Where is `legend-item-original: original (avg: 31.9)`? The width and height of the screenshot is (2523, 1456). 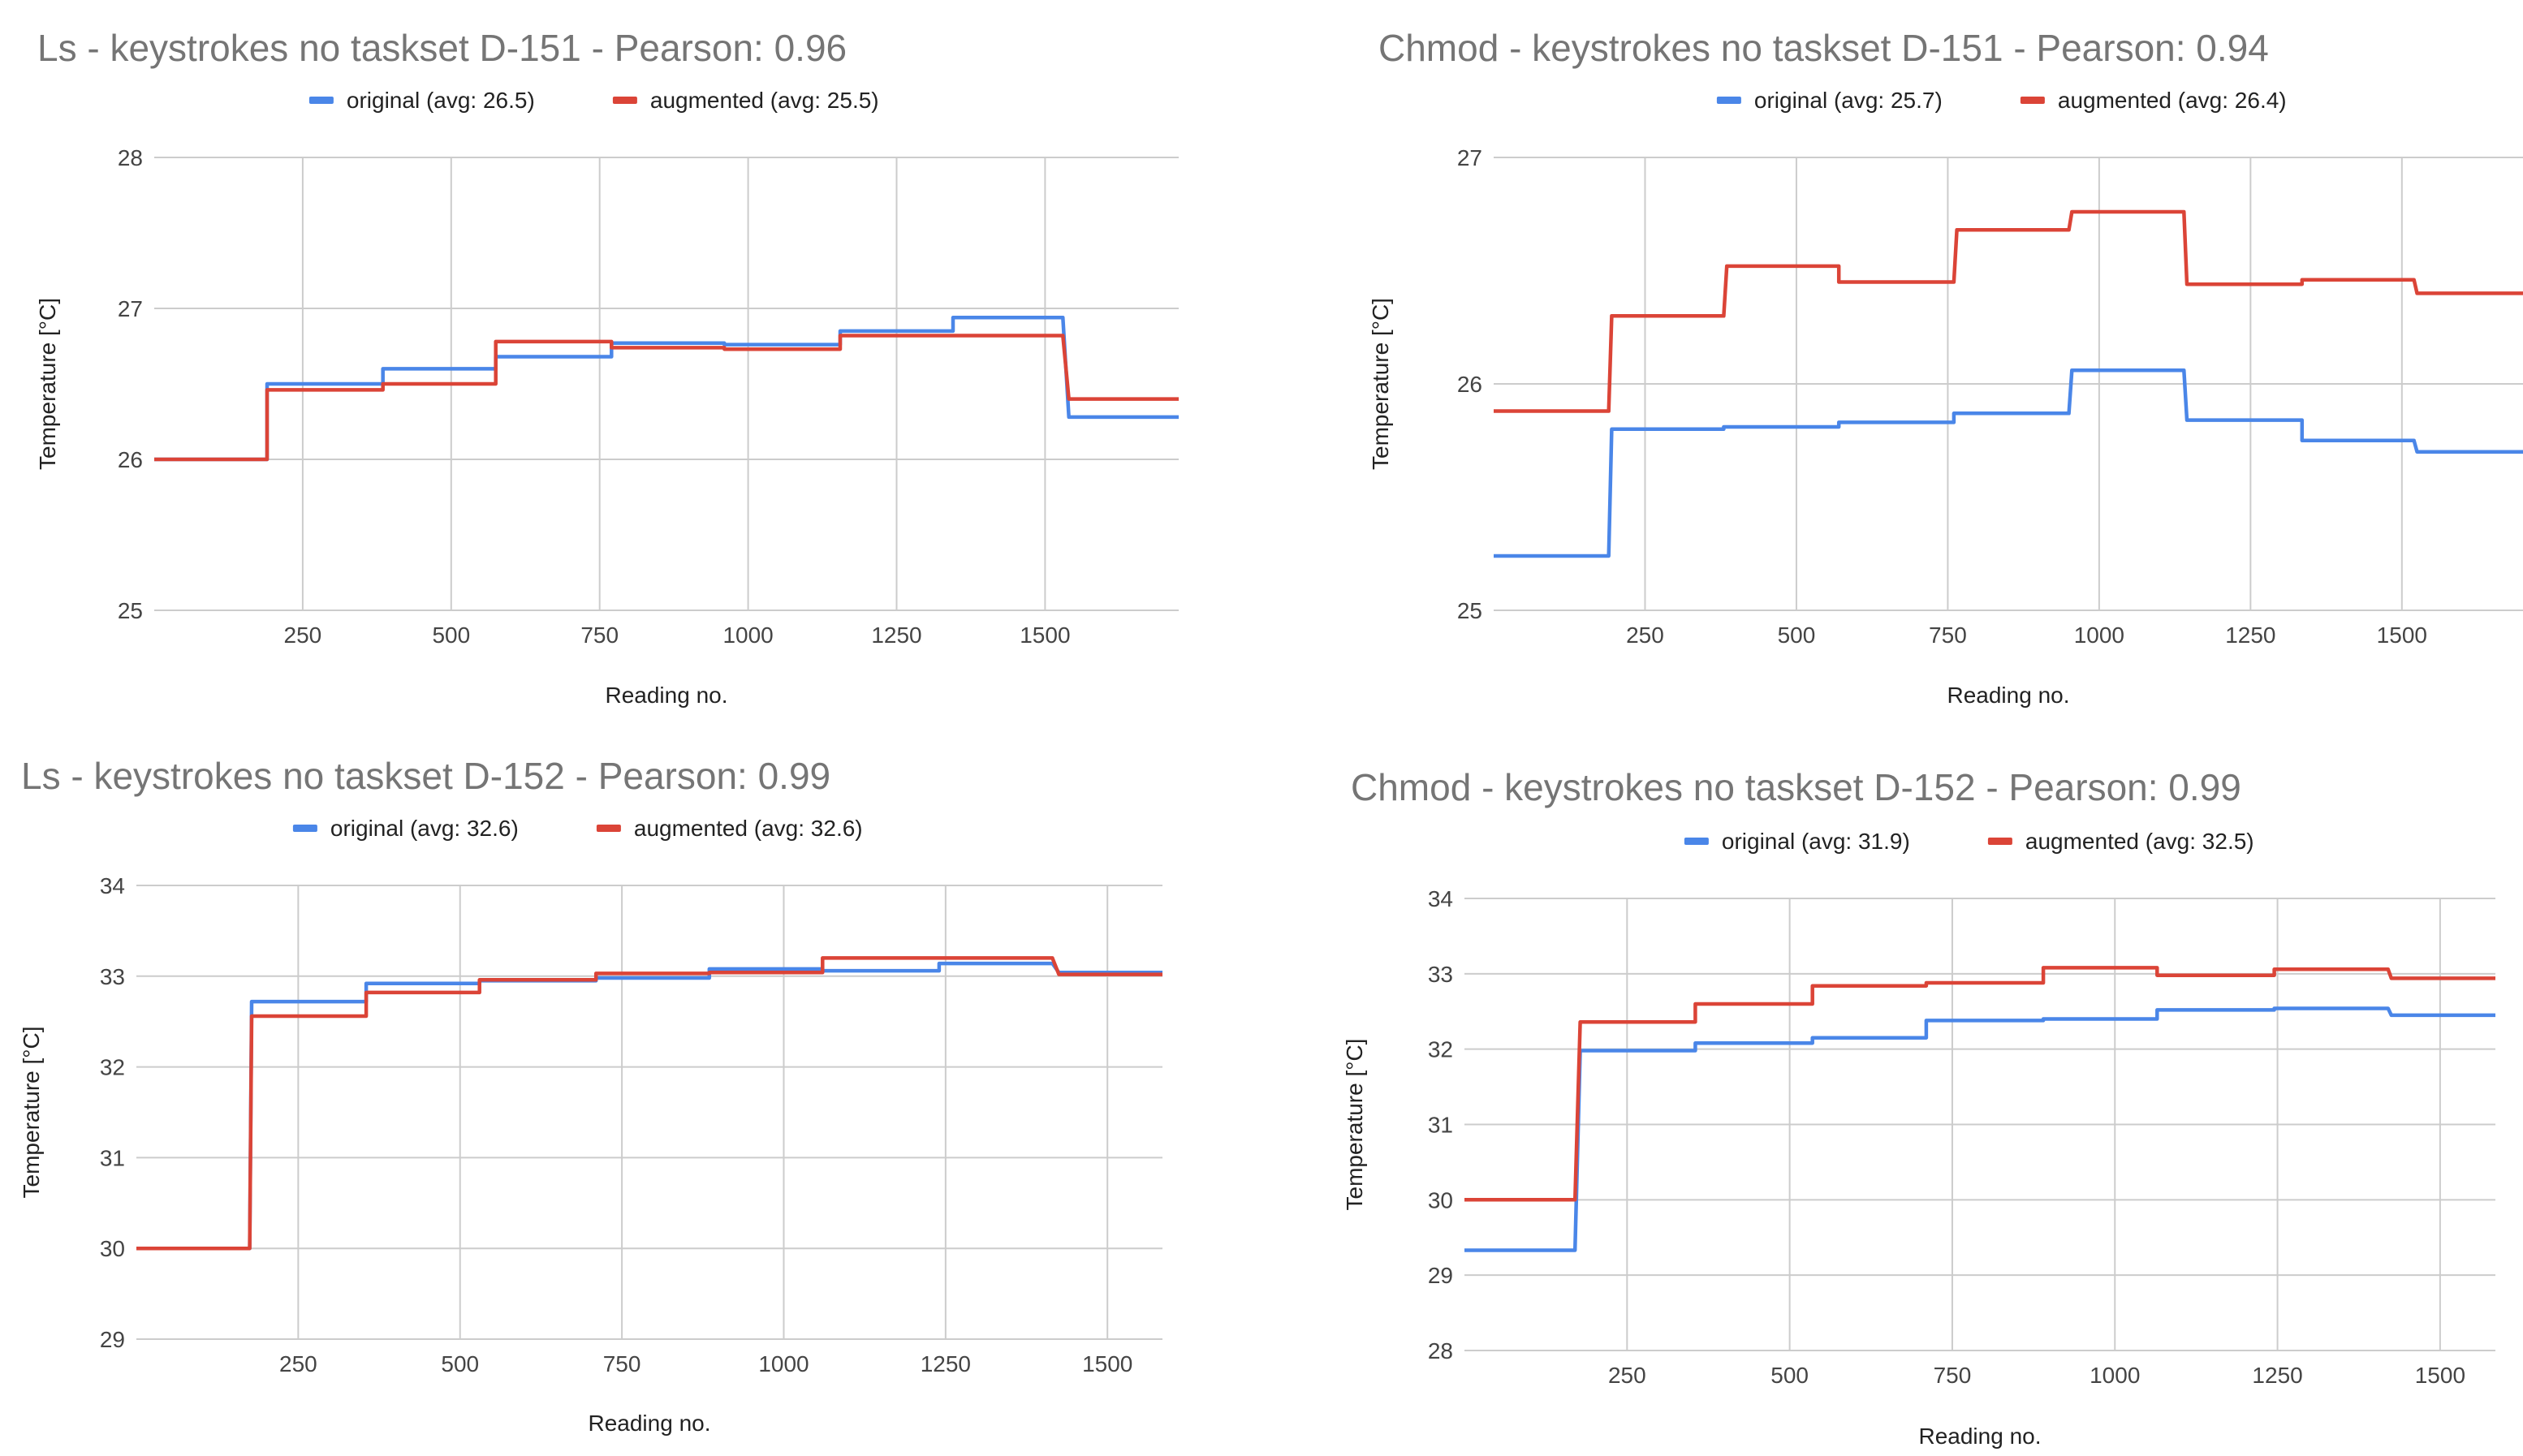 legend-item-original: original (avg: 31.9) is located at coordinates (1797, 842).